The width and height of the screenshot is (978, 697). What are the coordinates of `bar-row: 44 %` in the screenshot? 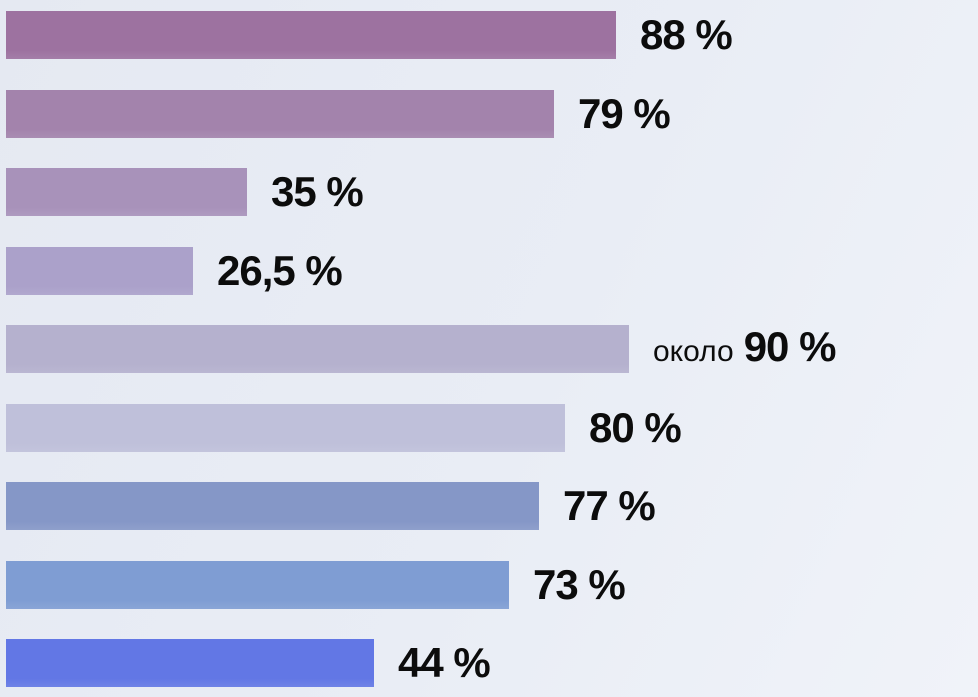 It's located at (492, 663).